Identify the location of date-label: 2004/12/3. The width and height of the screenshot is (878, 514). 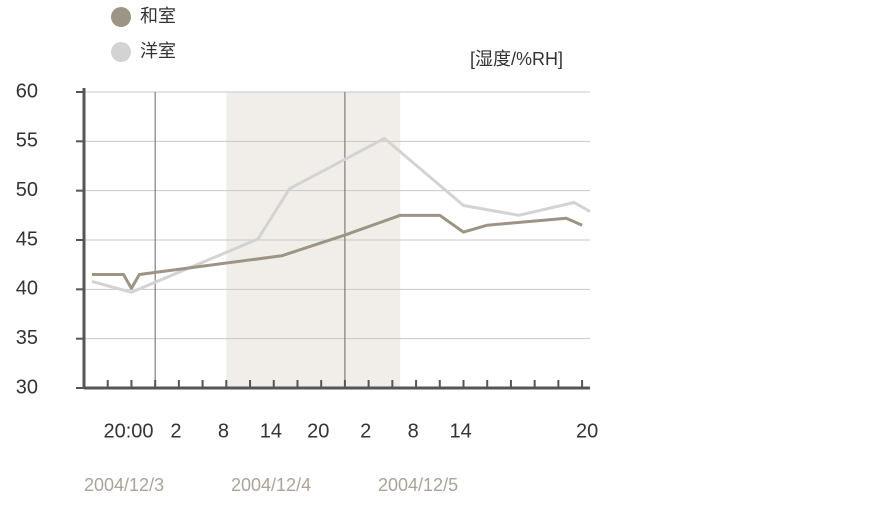
(124, 485).